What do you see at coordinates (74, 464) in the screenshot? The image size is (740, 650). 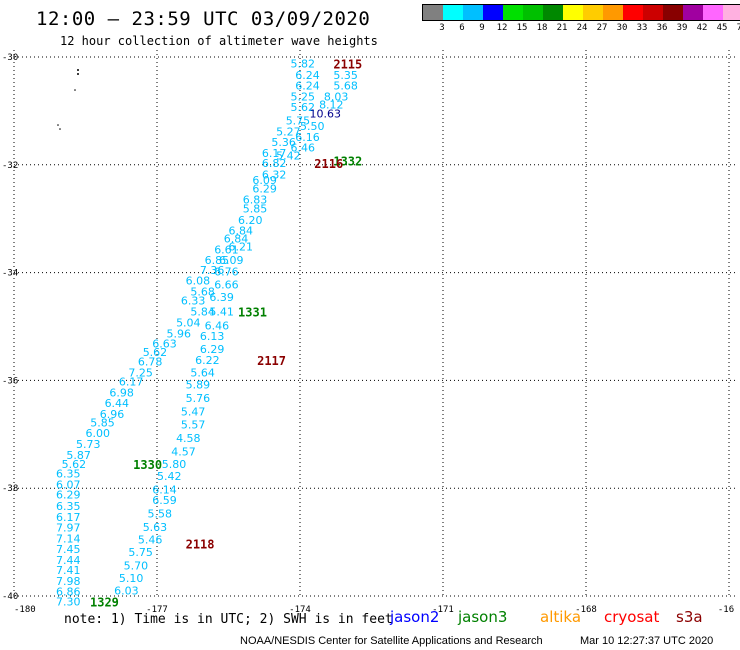 I see `wave-height-value: 5.62` at bounding box center [74, 464].